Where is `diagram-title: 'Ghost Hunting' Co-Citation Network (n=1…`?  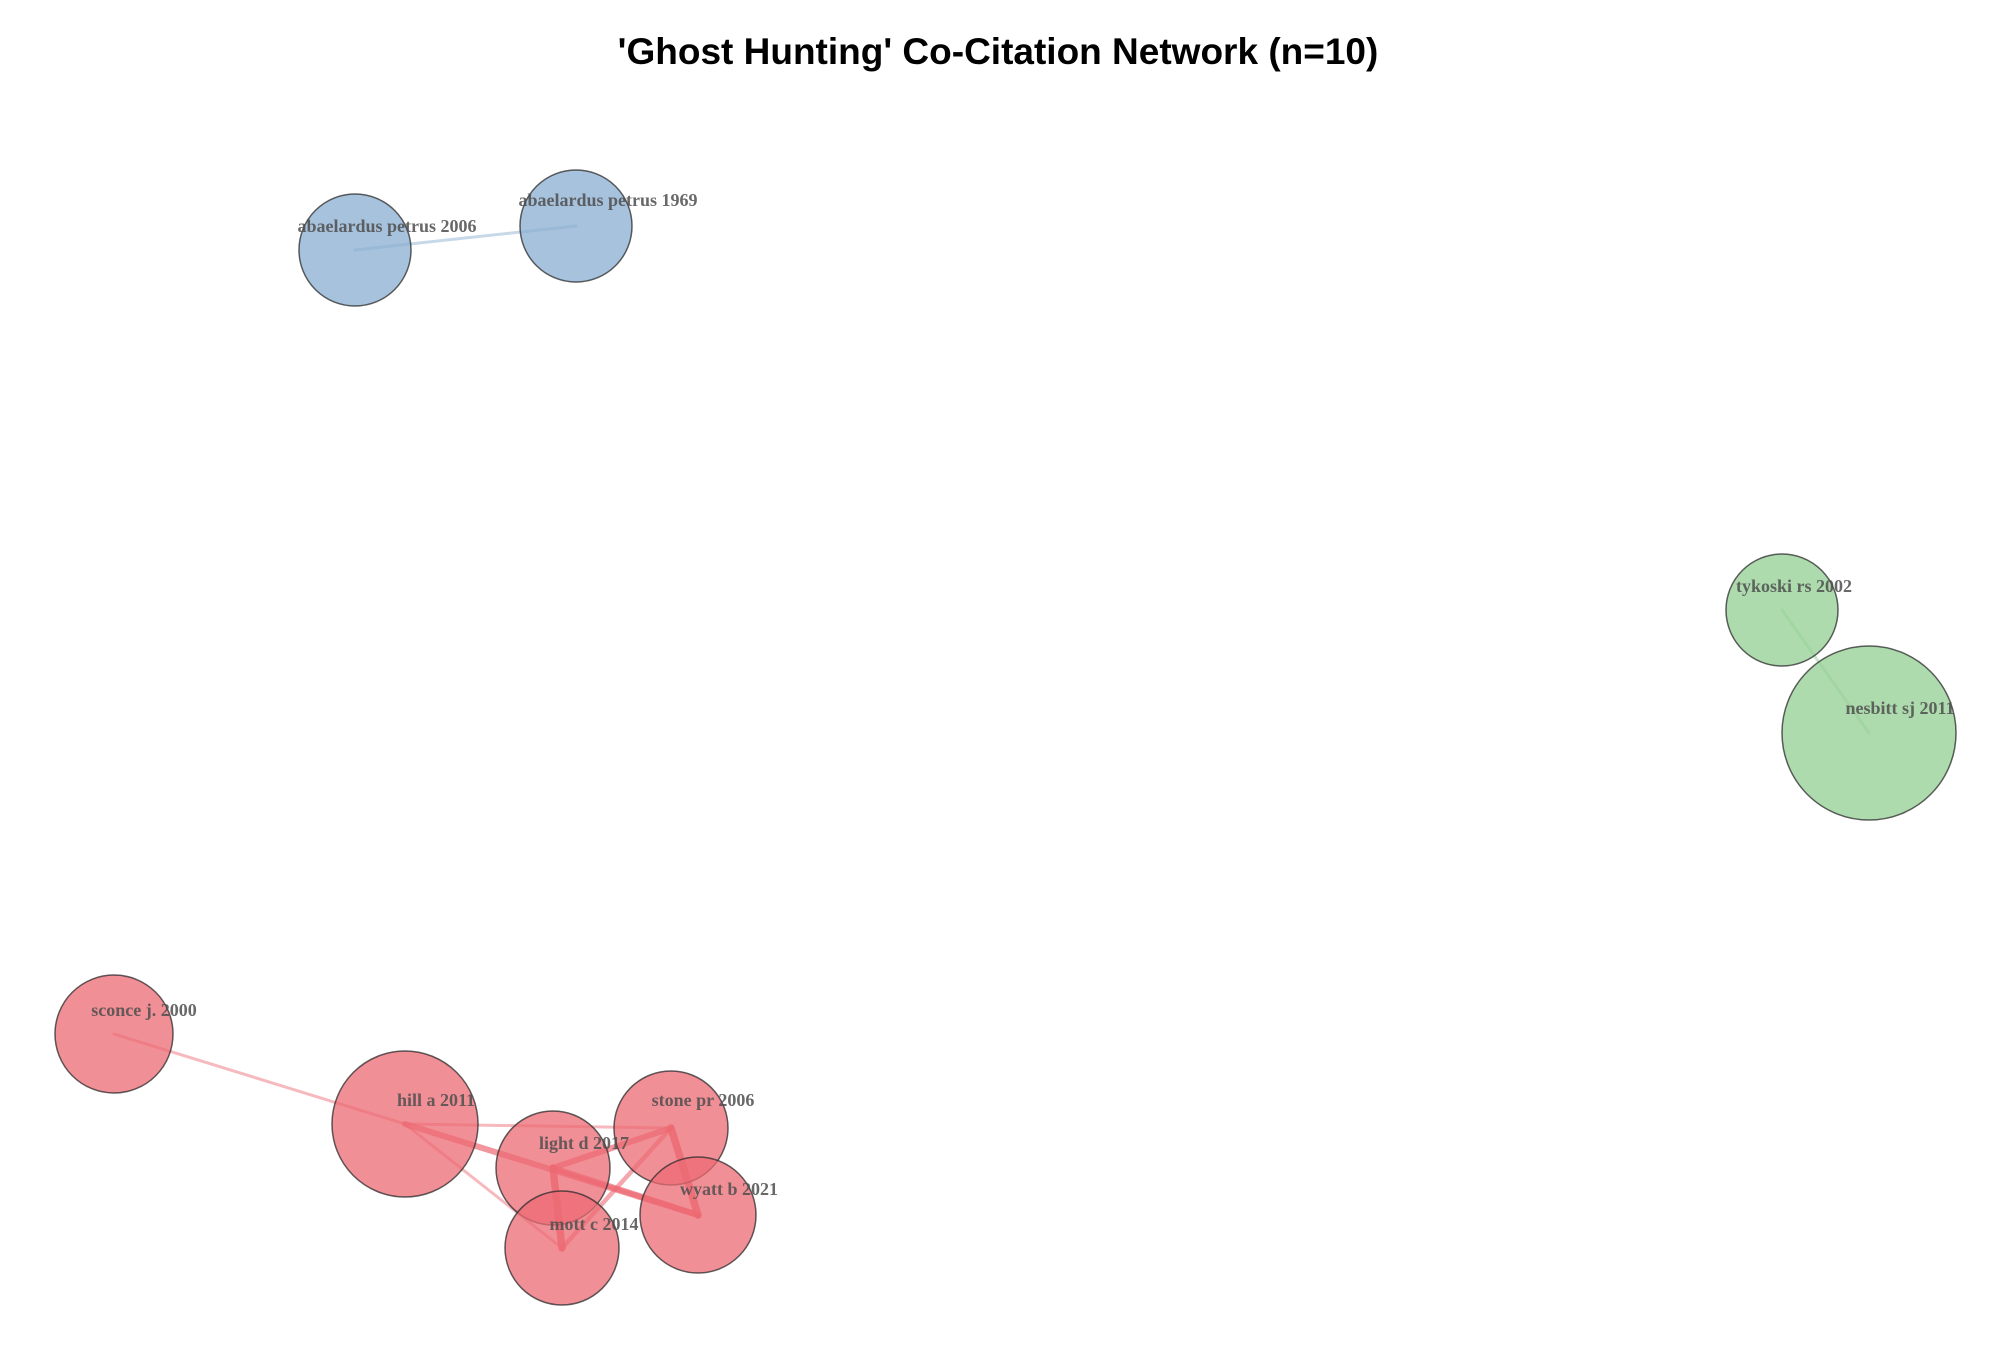 diagram-title: 'Ghost Hunting' Co-Citation Network (n=1… is located at coordinates (998, 51).